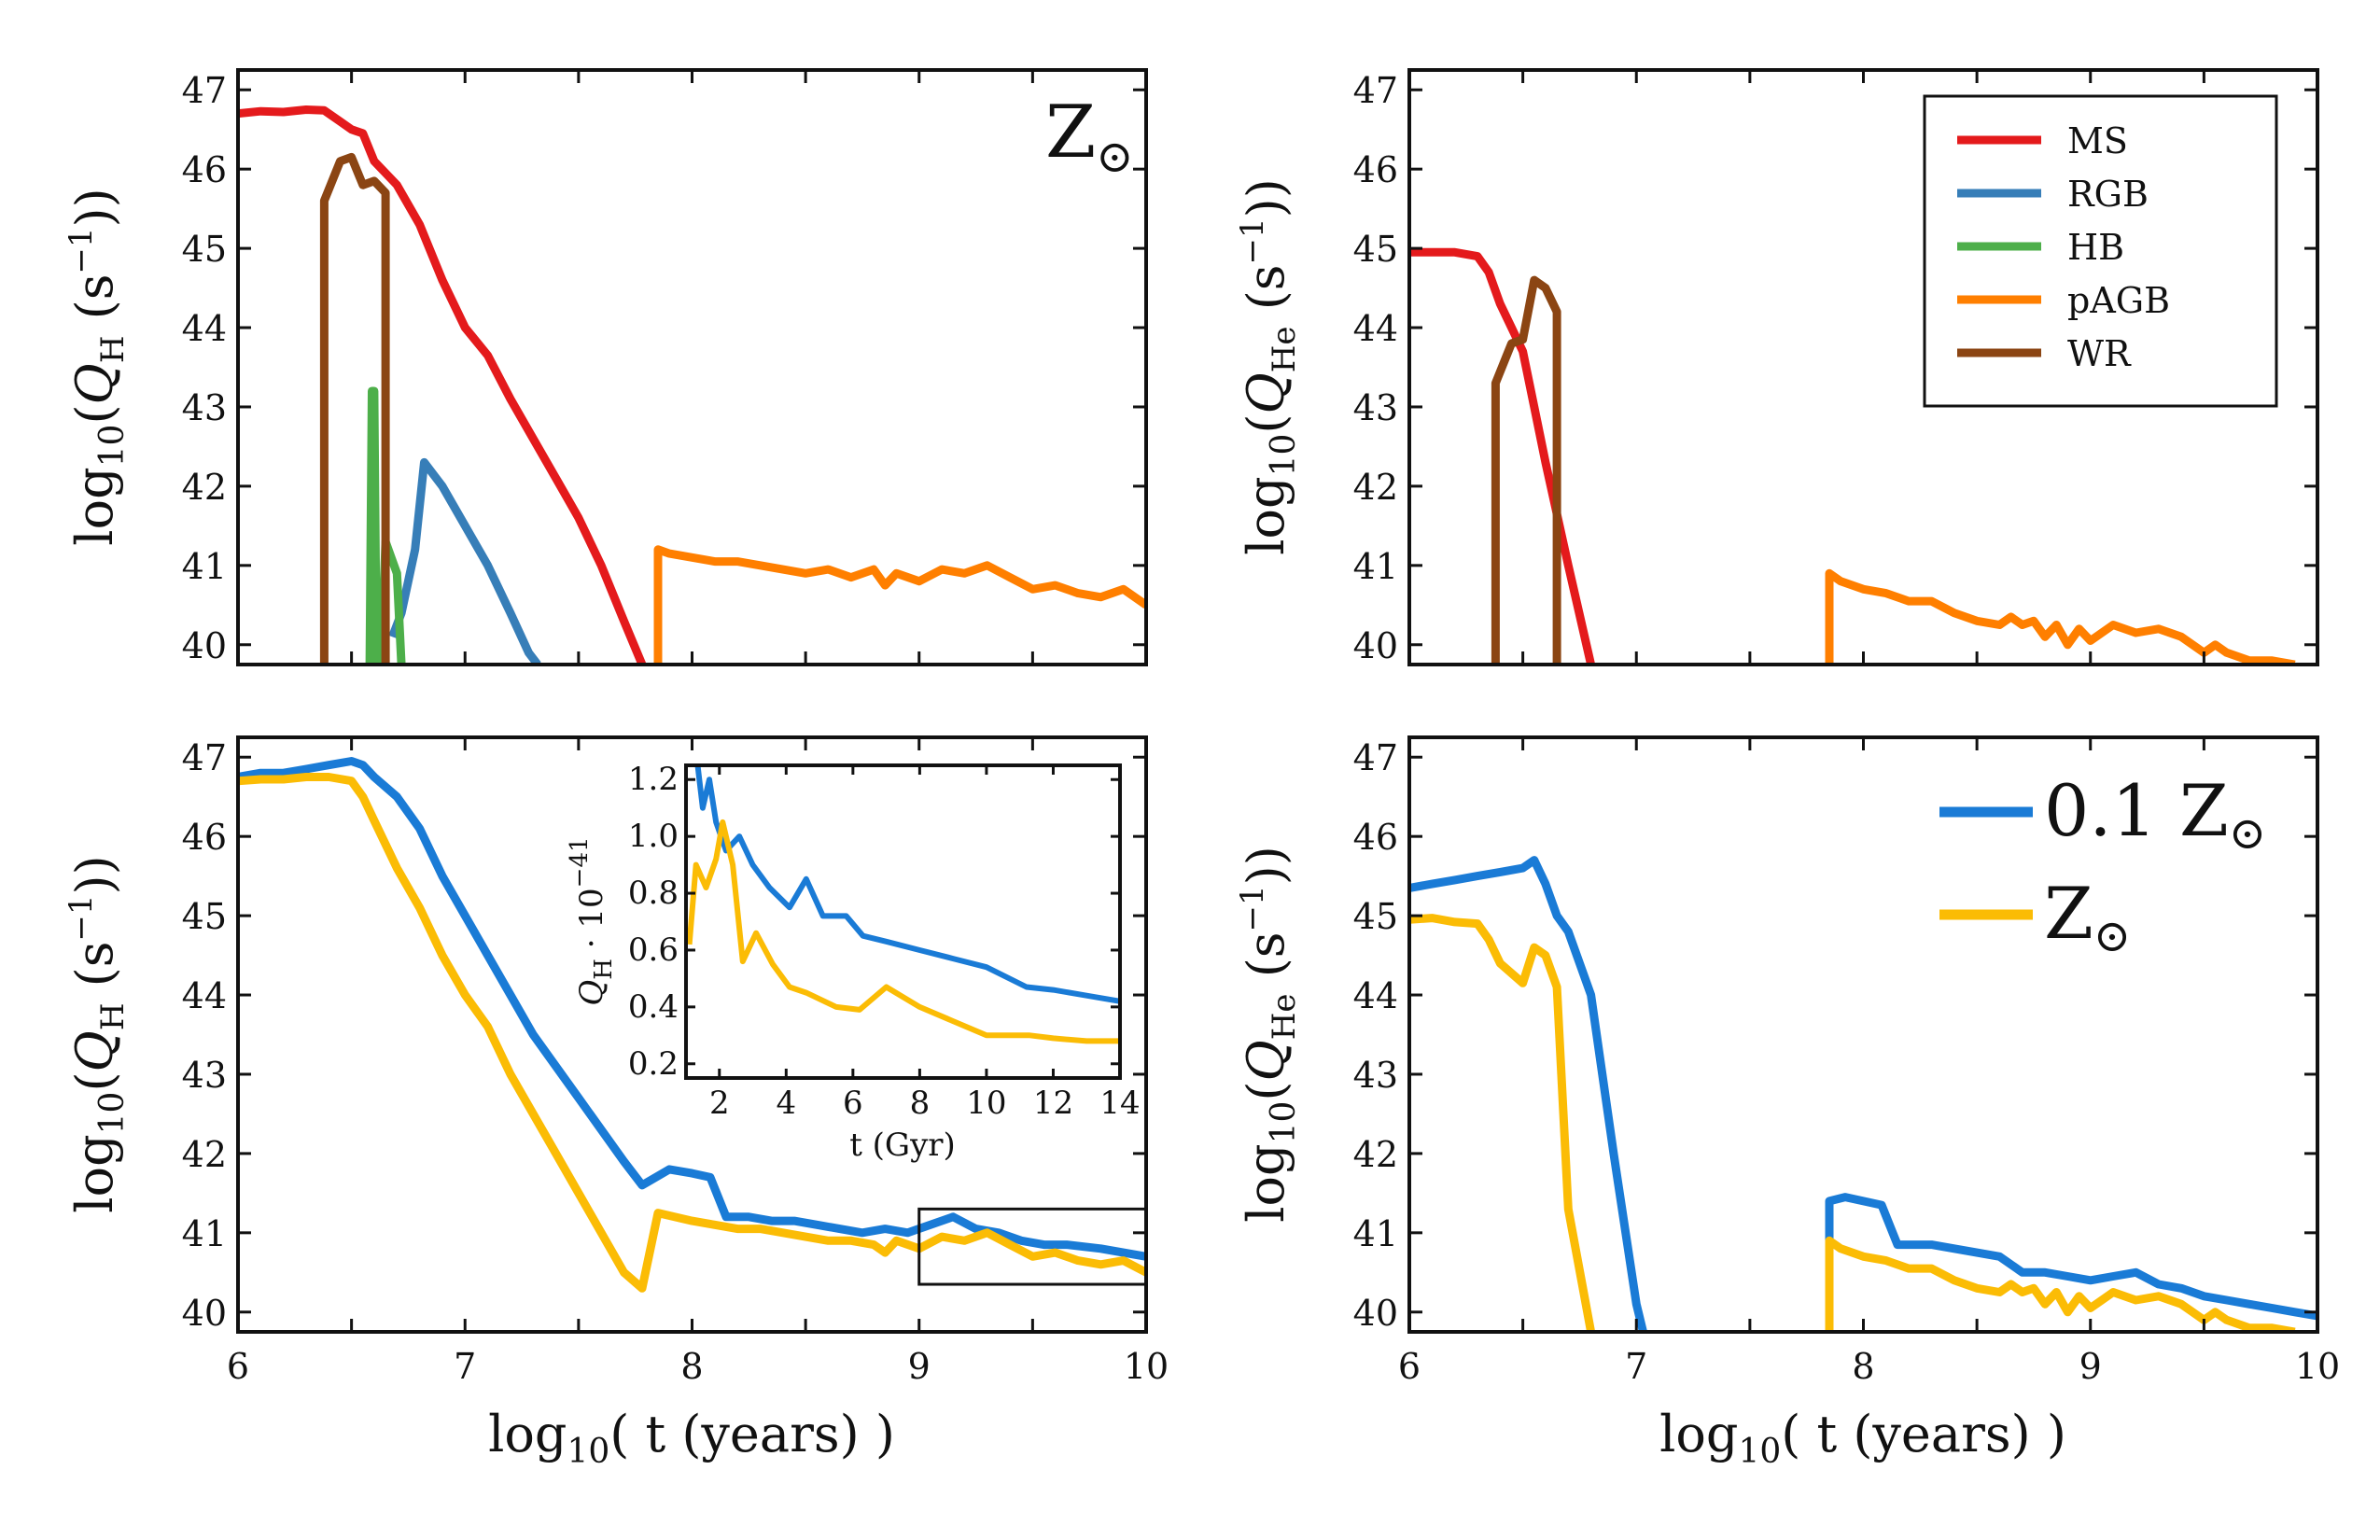 The width and height of the screenshot is (2380, 1540). I want to click on series-line-z-, so click(903, 931).